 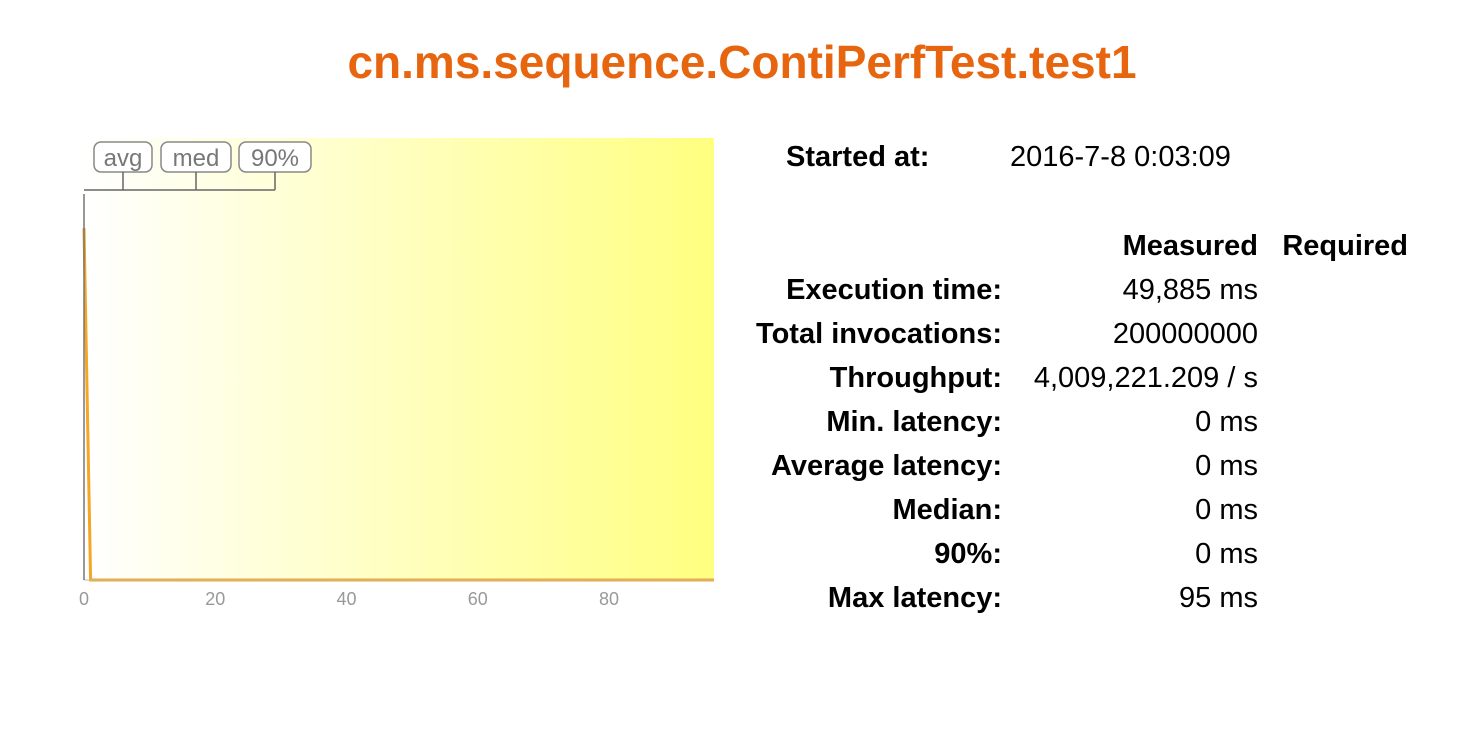 What do you see at coordinates (947, 510) in the screenshot?
I see `row-label: Median:` at bounding box center [947, 510].